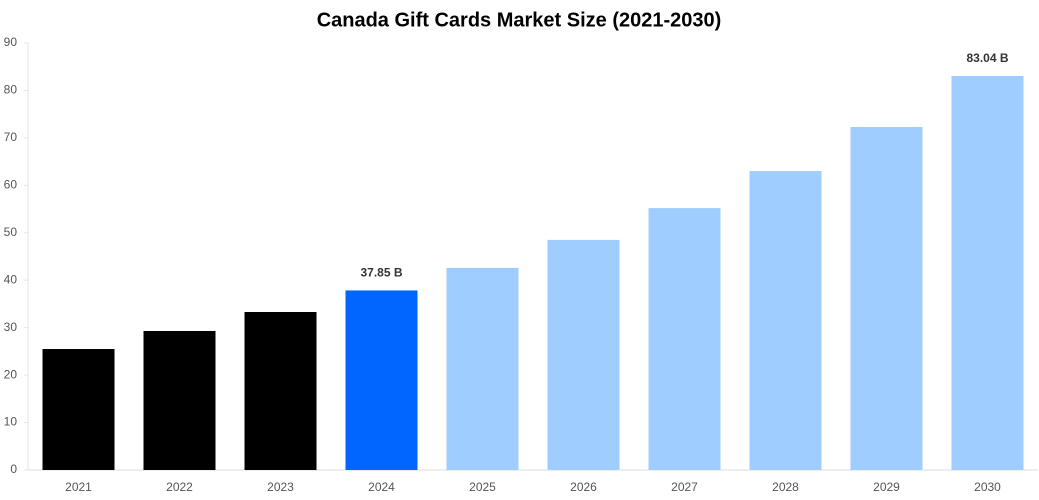 The image size is (1039, 500). What do you see at coordinates (987, 487) in the screenshot?
I see `x-tick-label: 2030` at bounding box center [987, 487].